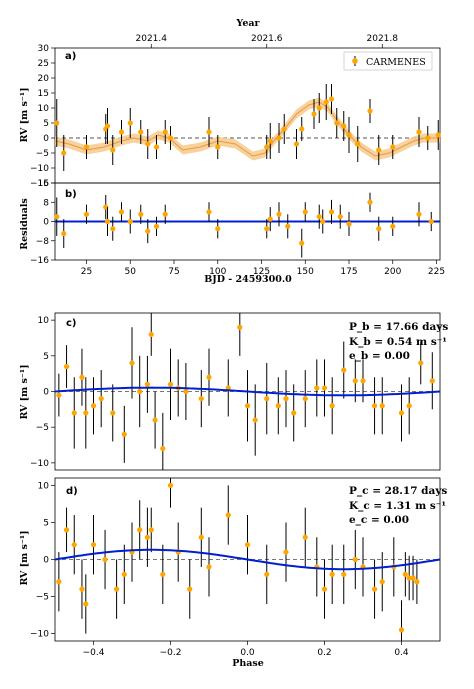 The image size is (474, 689). Describe the element at coordinates (70, 56) in the screenshot. I see `panel-a-label: a)` at that location.